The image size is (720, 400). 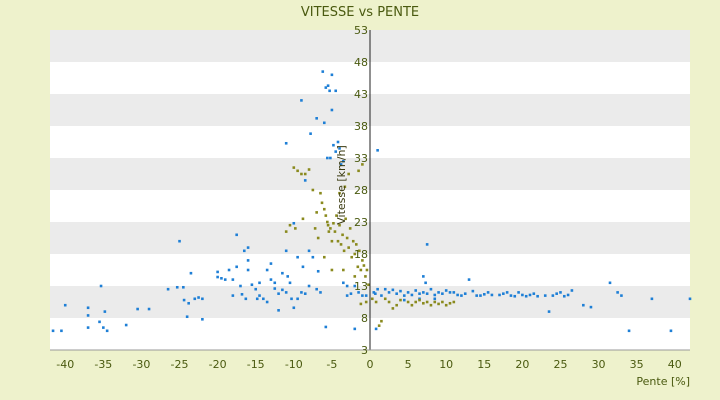 What do you see at coordinates (141, 364) in the screenshot?
I see `x-tick-label: -30` at bounding box center [141, 364].